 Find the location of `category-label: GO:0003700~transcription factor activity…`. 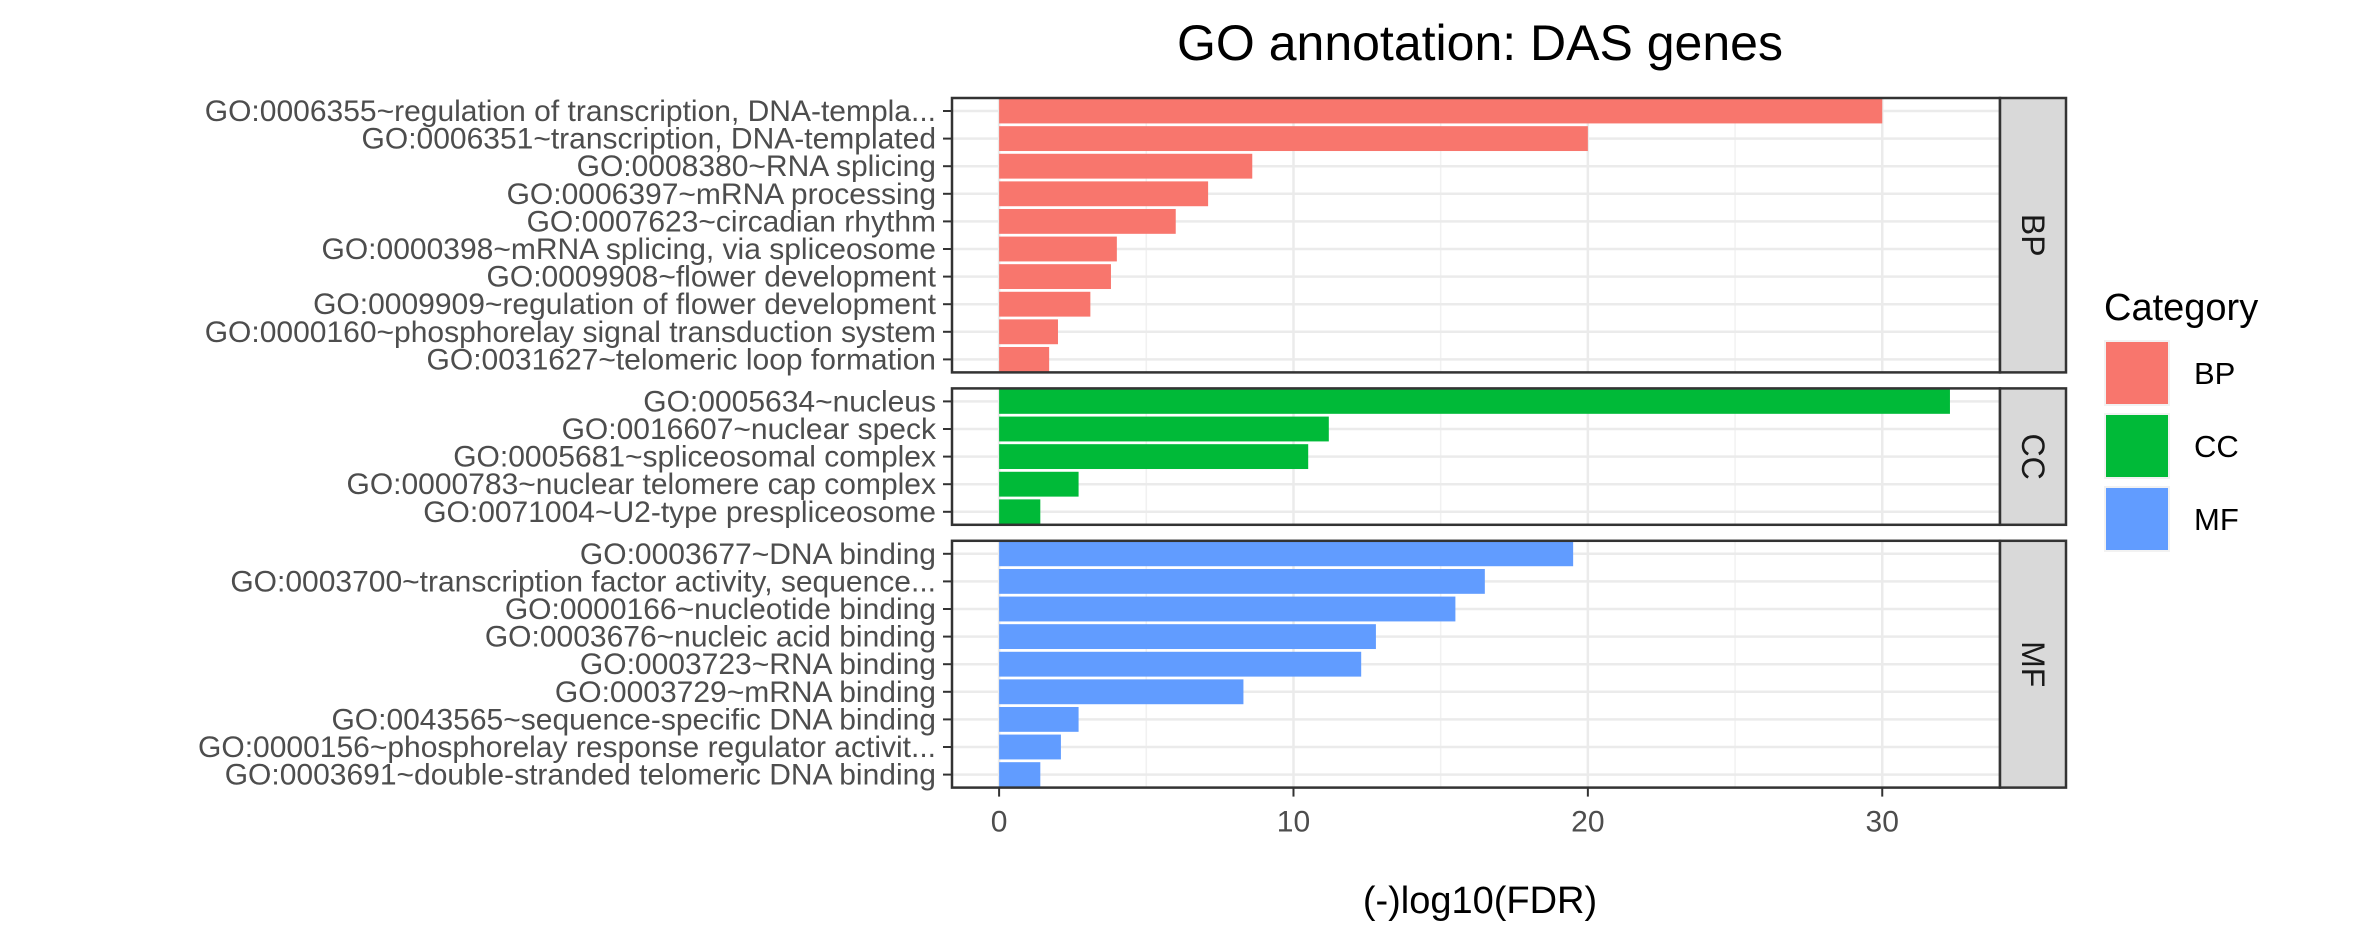

category-label: GO:0003700~transcription factor activity… is located at coordinates (583, 581).